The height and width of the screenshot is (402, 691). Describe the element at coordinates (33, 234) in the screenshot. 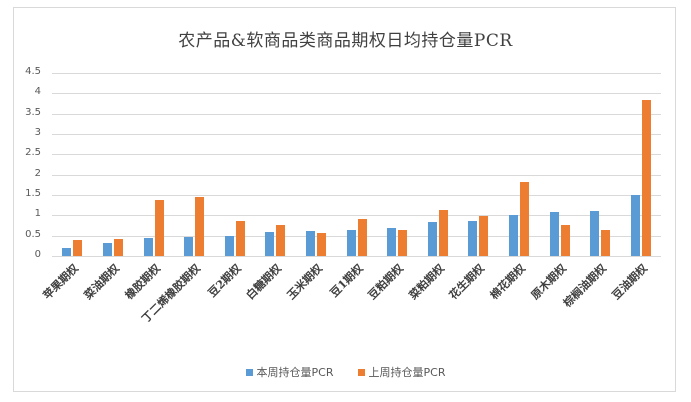

I see `y-tick-label: 0.5` at that location.